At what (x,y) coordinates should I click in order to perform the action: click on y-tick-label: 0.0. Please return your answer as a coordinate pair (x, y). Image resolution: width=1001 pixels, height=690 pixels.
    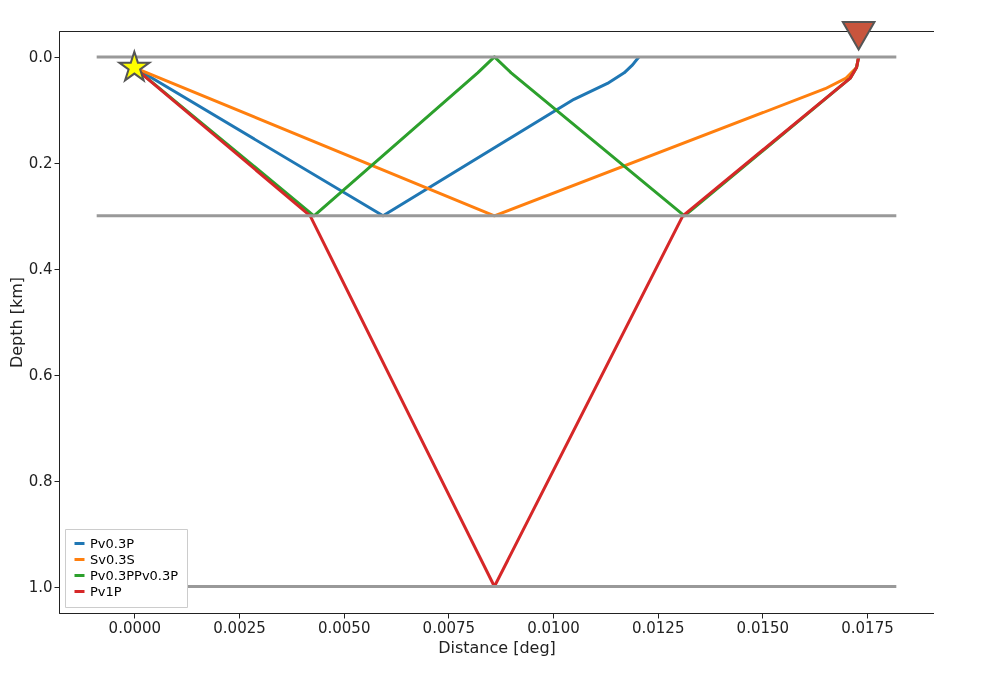
    Looking at the image, I should click on (40, 57).